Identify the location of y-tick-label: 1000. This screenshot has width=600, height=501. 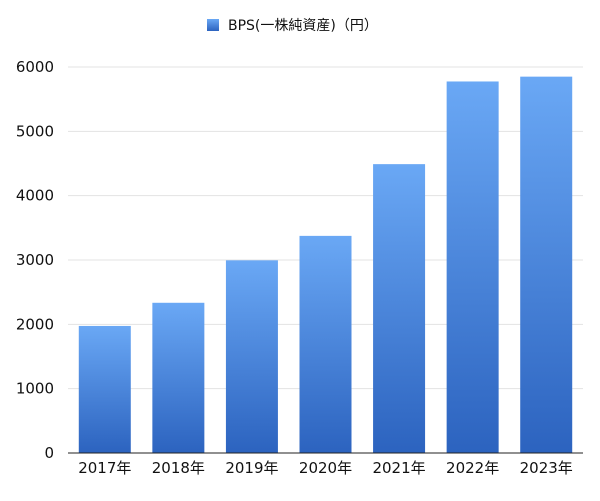
(35, 389).